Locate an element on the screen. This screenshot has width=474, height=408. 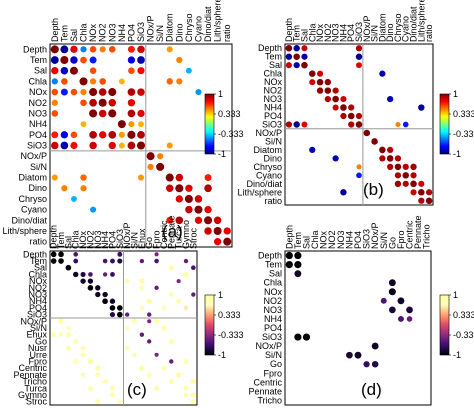
panel-b-row-label: Si/N is located at coordinates (273, 141).